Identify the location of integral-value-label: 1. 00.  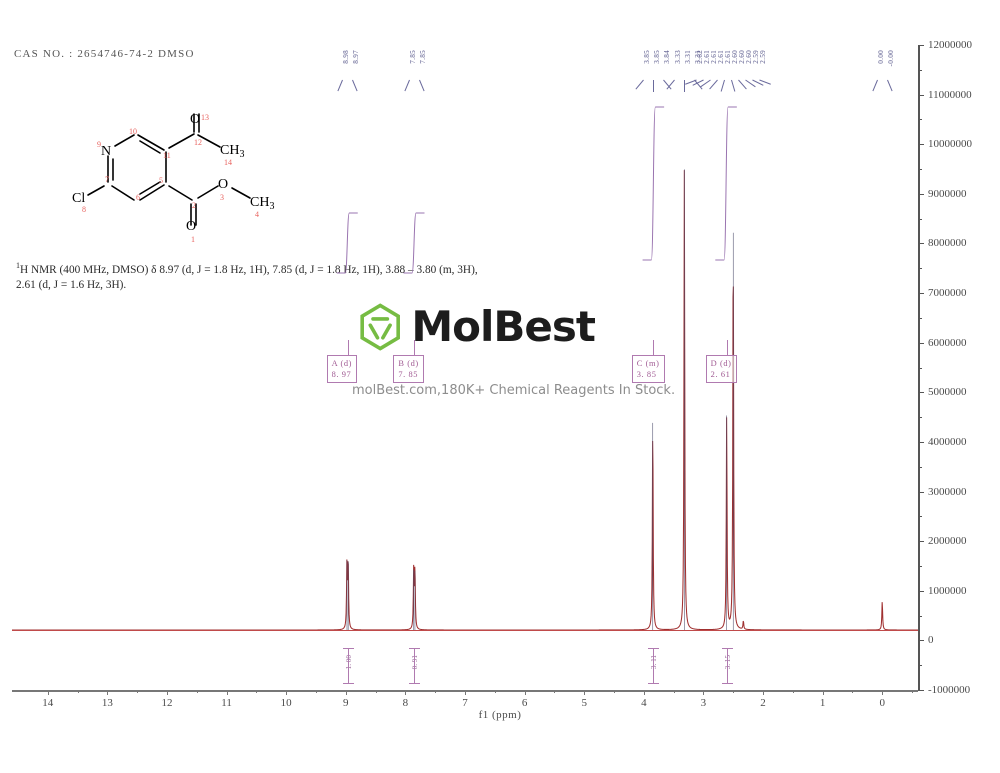
(348, 662).